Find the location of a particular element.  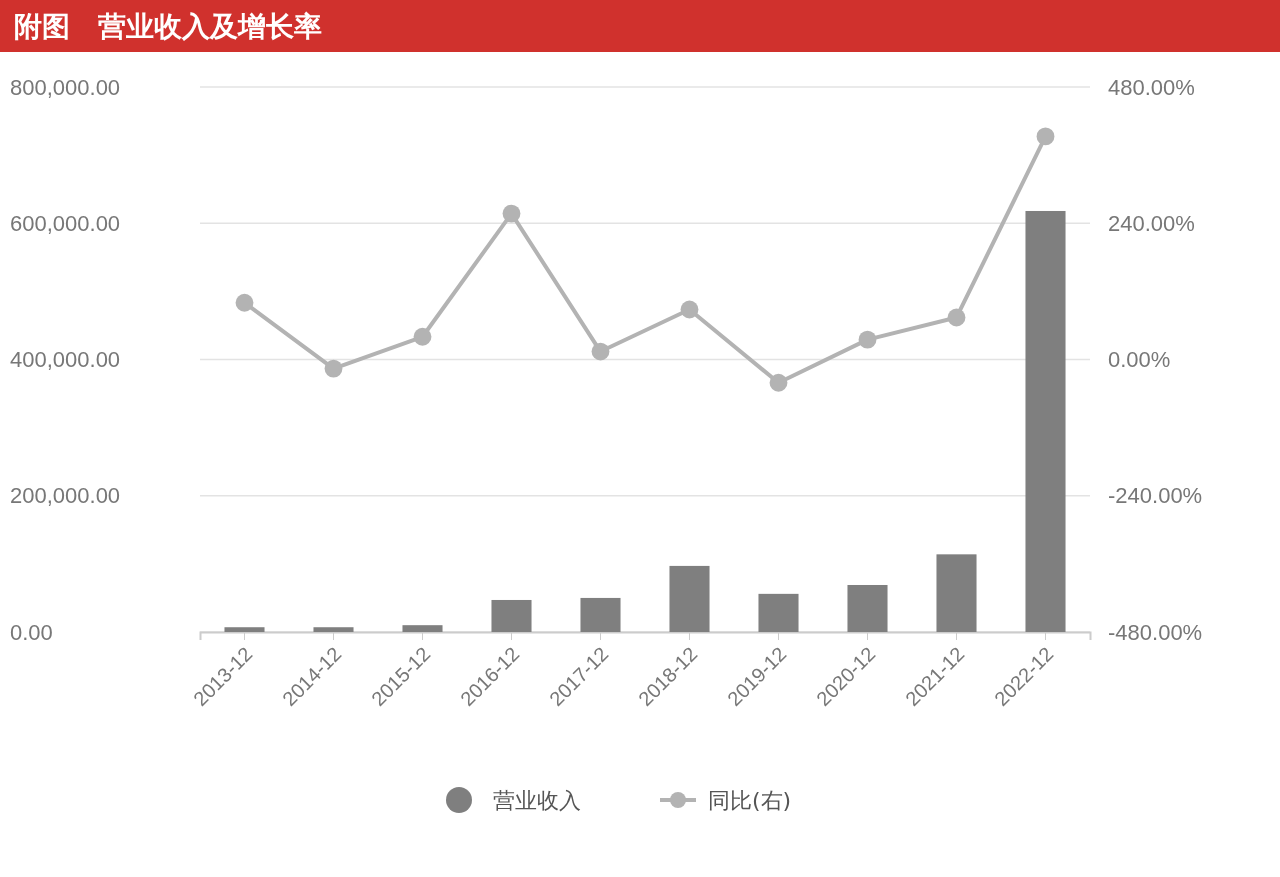

y-tick-label: 800,000.00 is located at coordinates (65, 87).